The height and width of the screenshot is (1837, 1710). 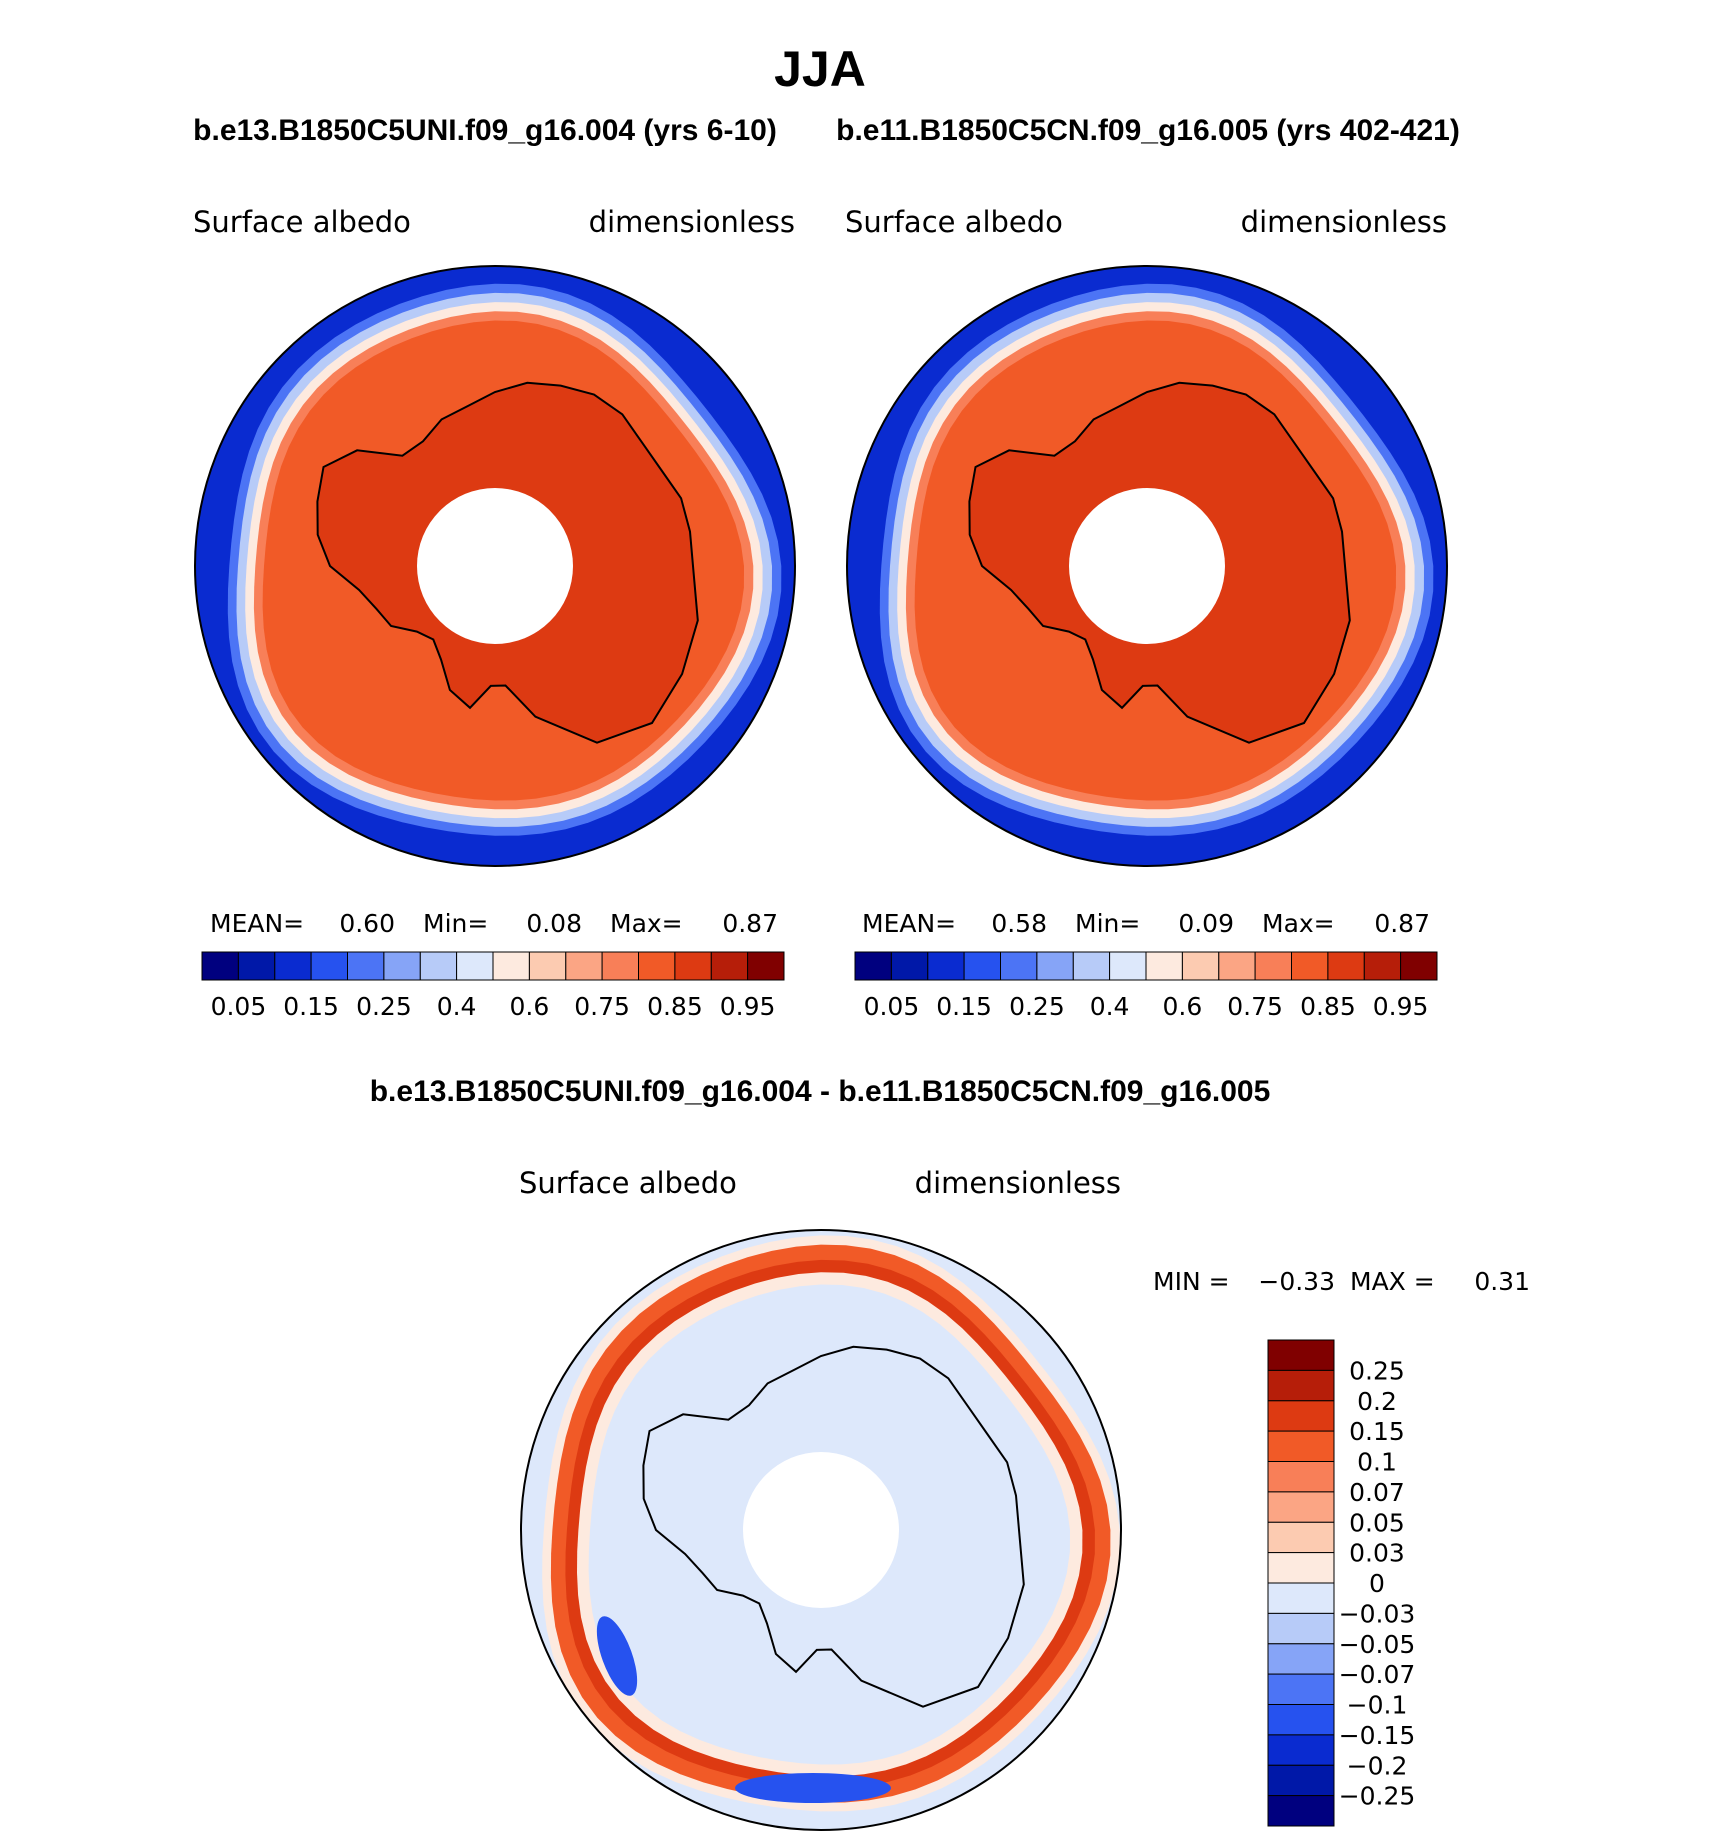 What do you see at coordinates (1377, 1644) in the screenshot?
I see `colorbar-tick-label: −0.05` at bounding box center [1377, 1644].